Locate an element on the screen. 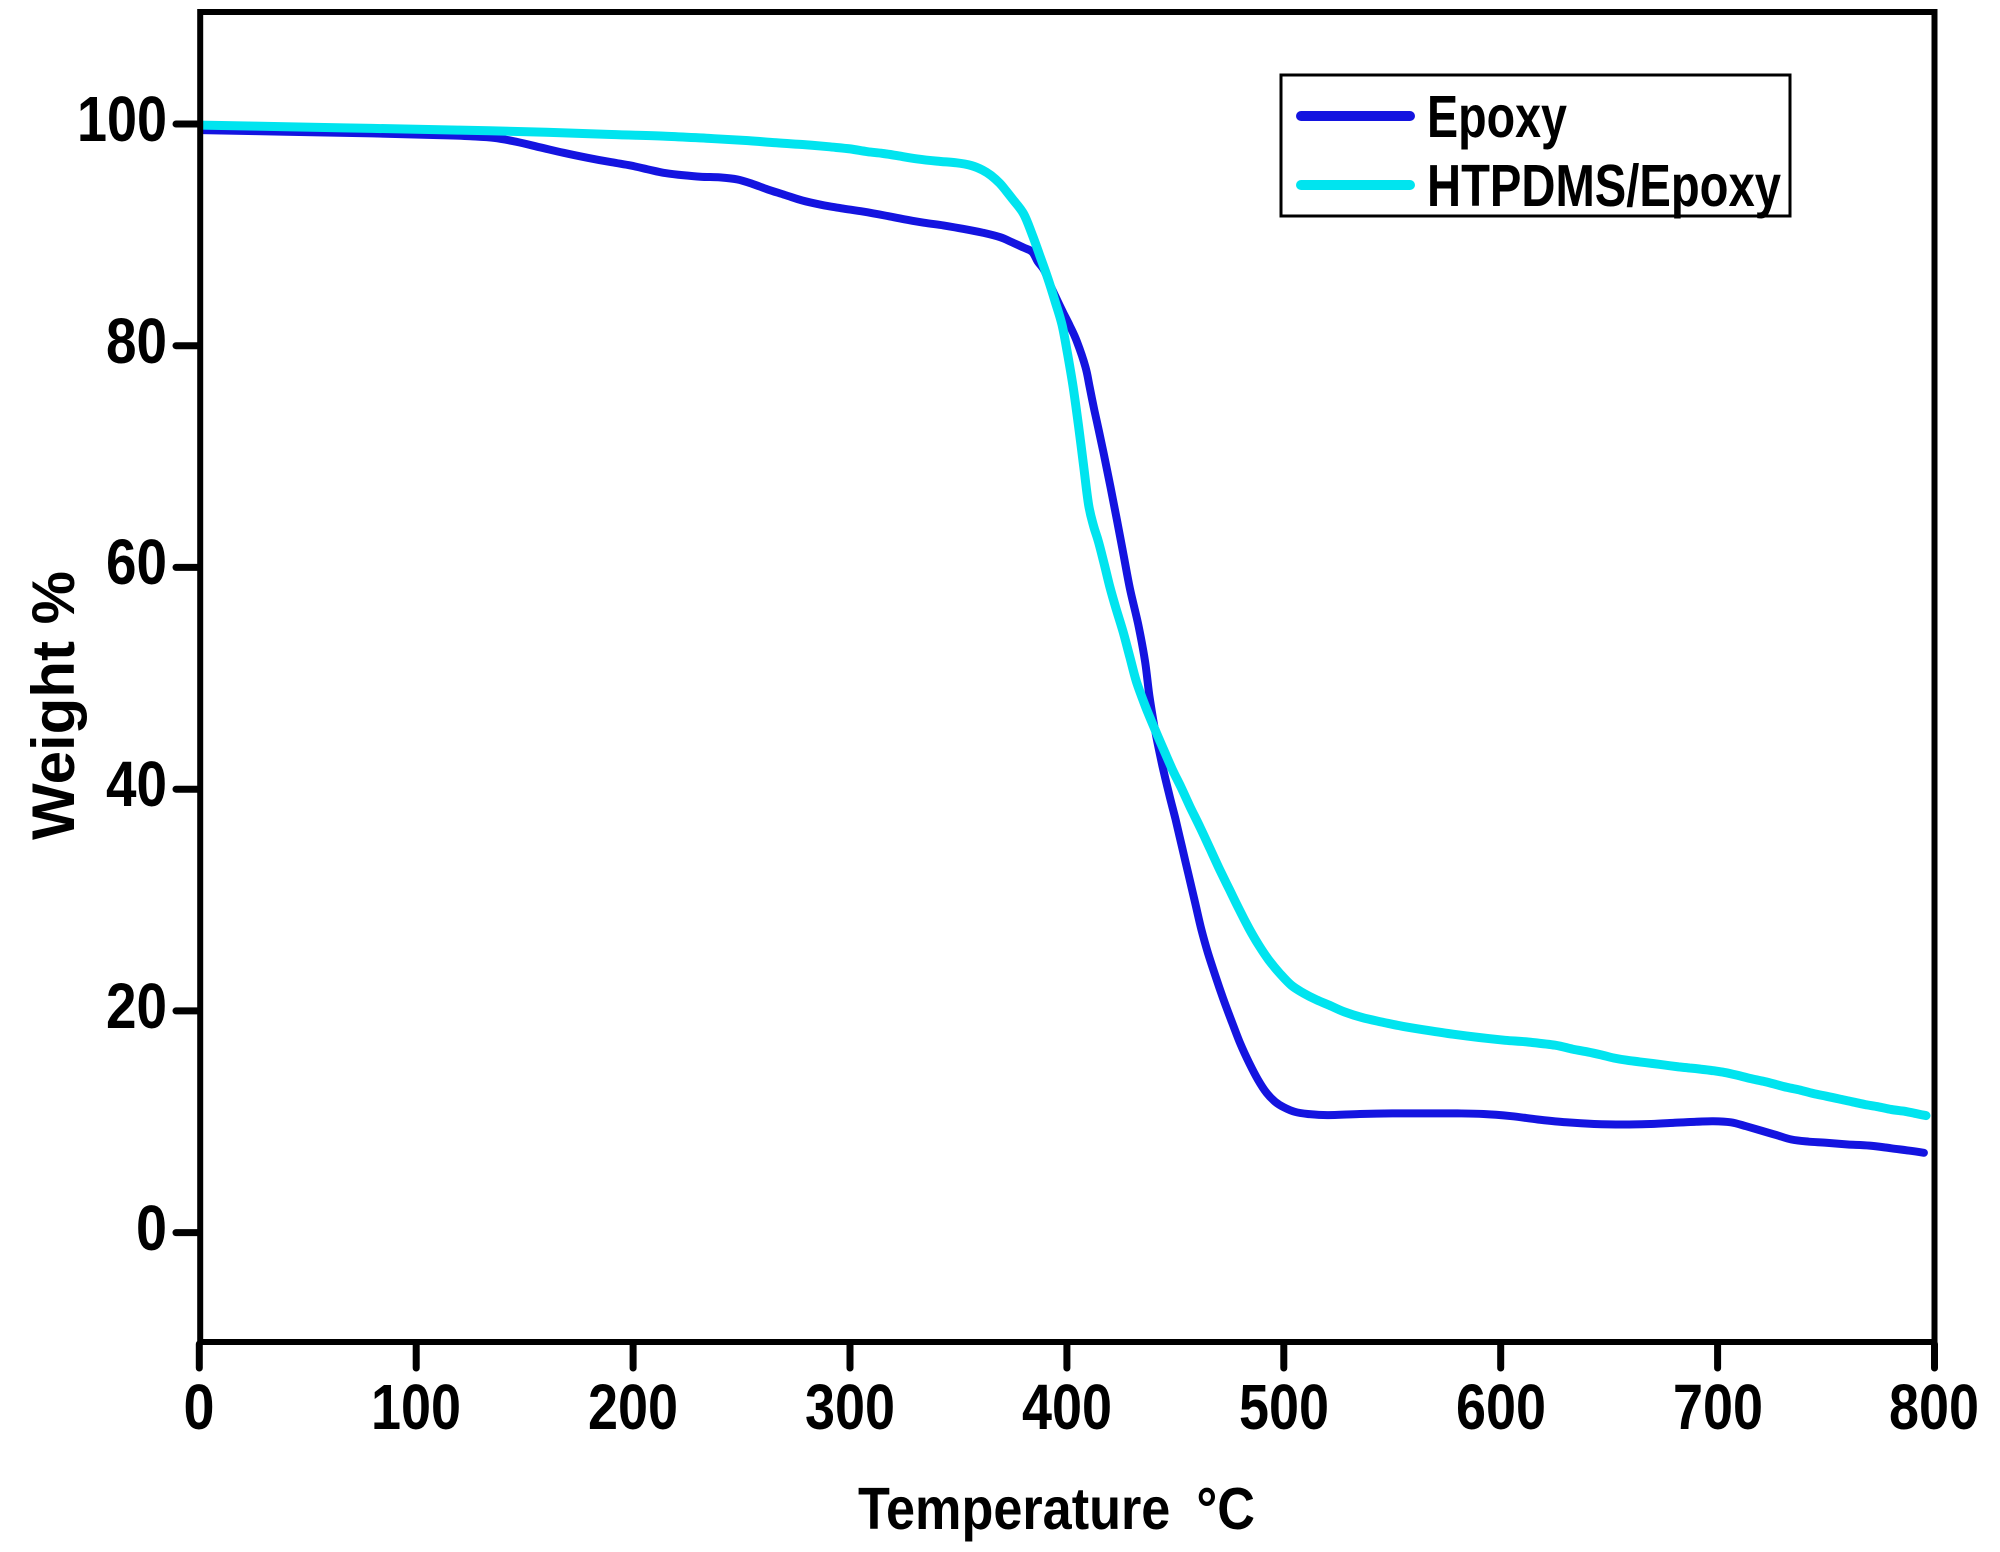 This screenshot has height=1552, width=2000. svg-text: 60 is located at coordinates (136, 562).